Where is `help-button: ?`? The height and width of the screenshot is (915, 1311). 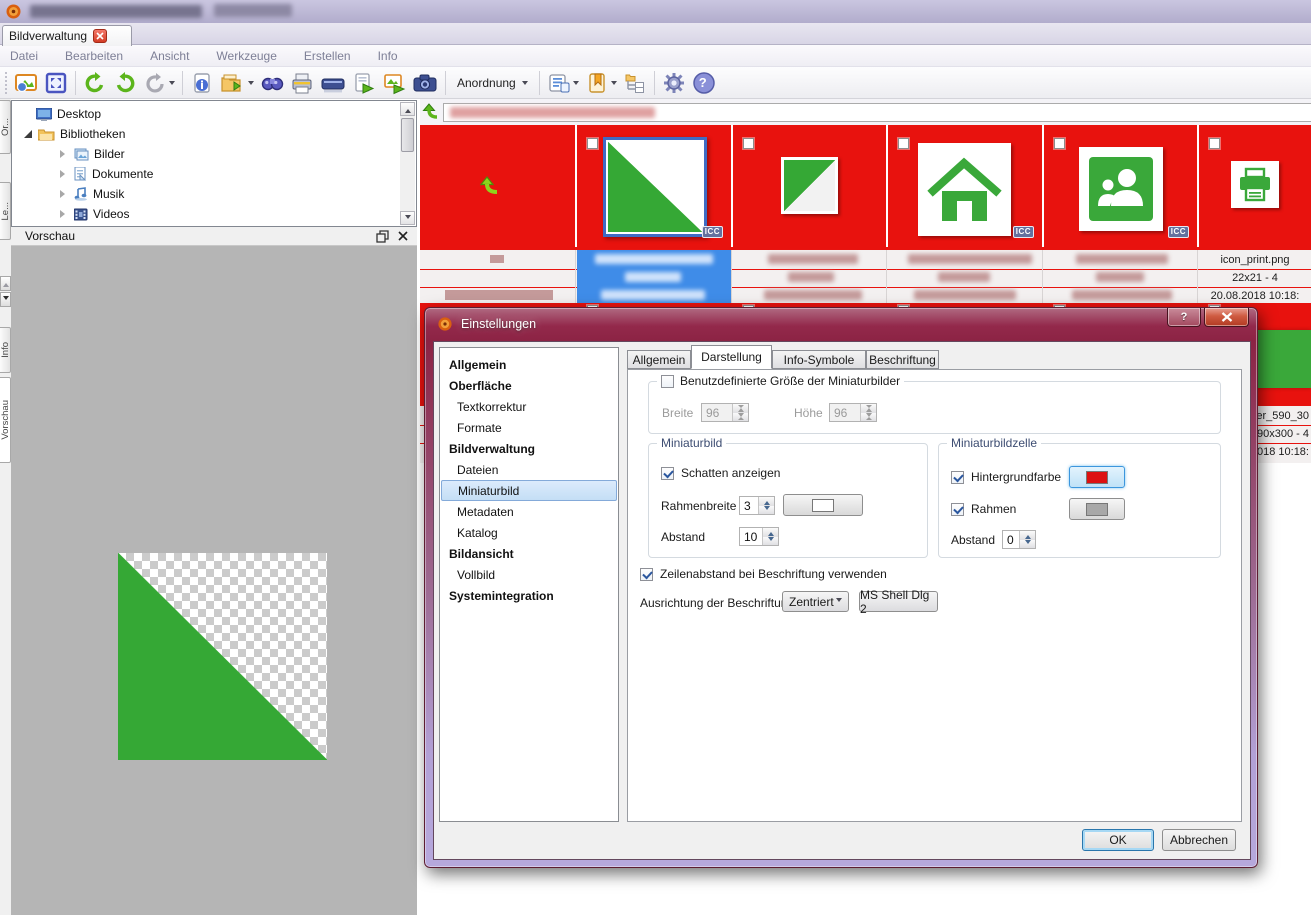 help-button: ? is located at coordinates (704, 83).